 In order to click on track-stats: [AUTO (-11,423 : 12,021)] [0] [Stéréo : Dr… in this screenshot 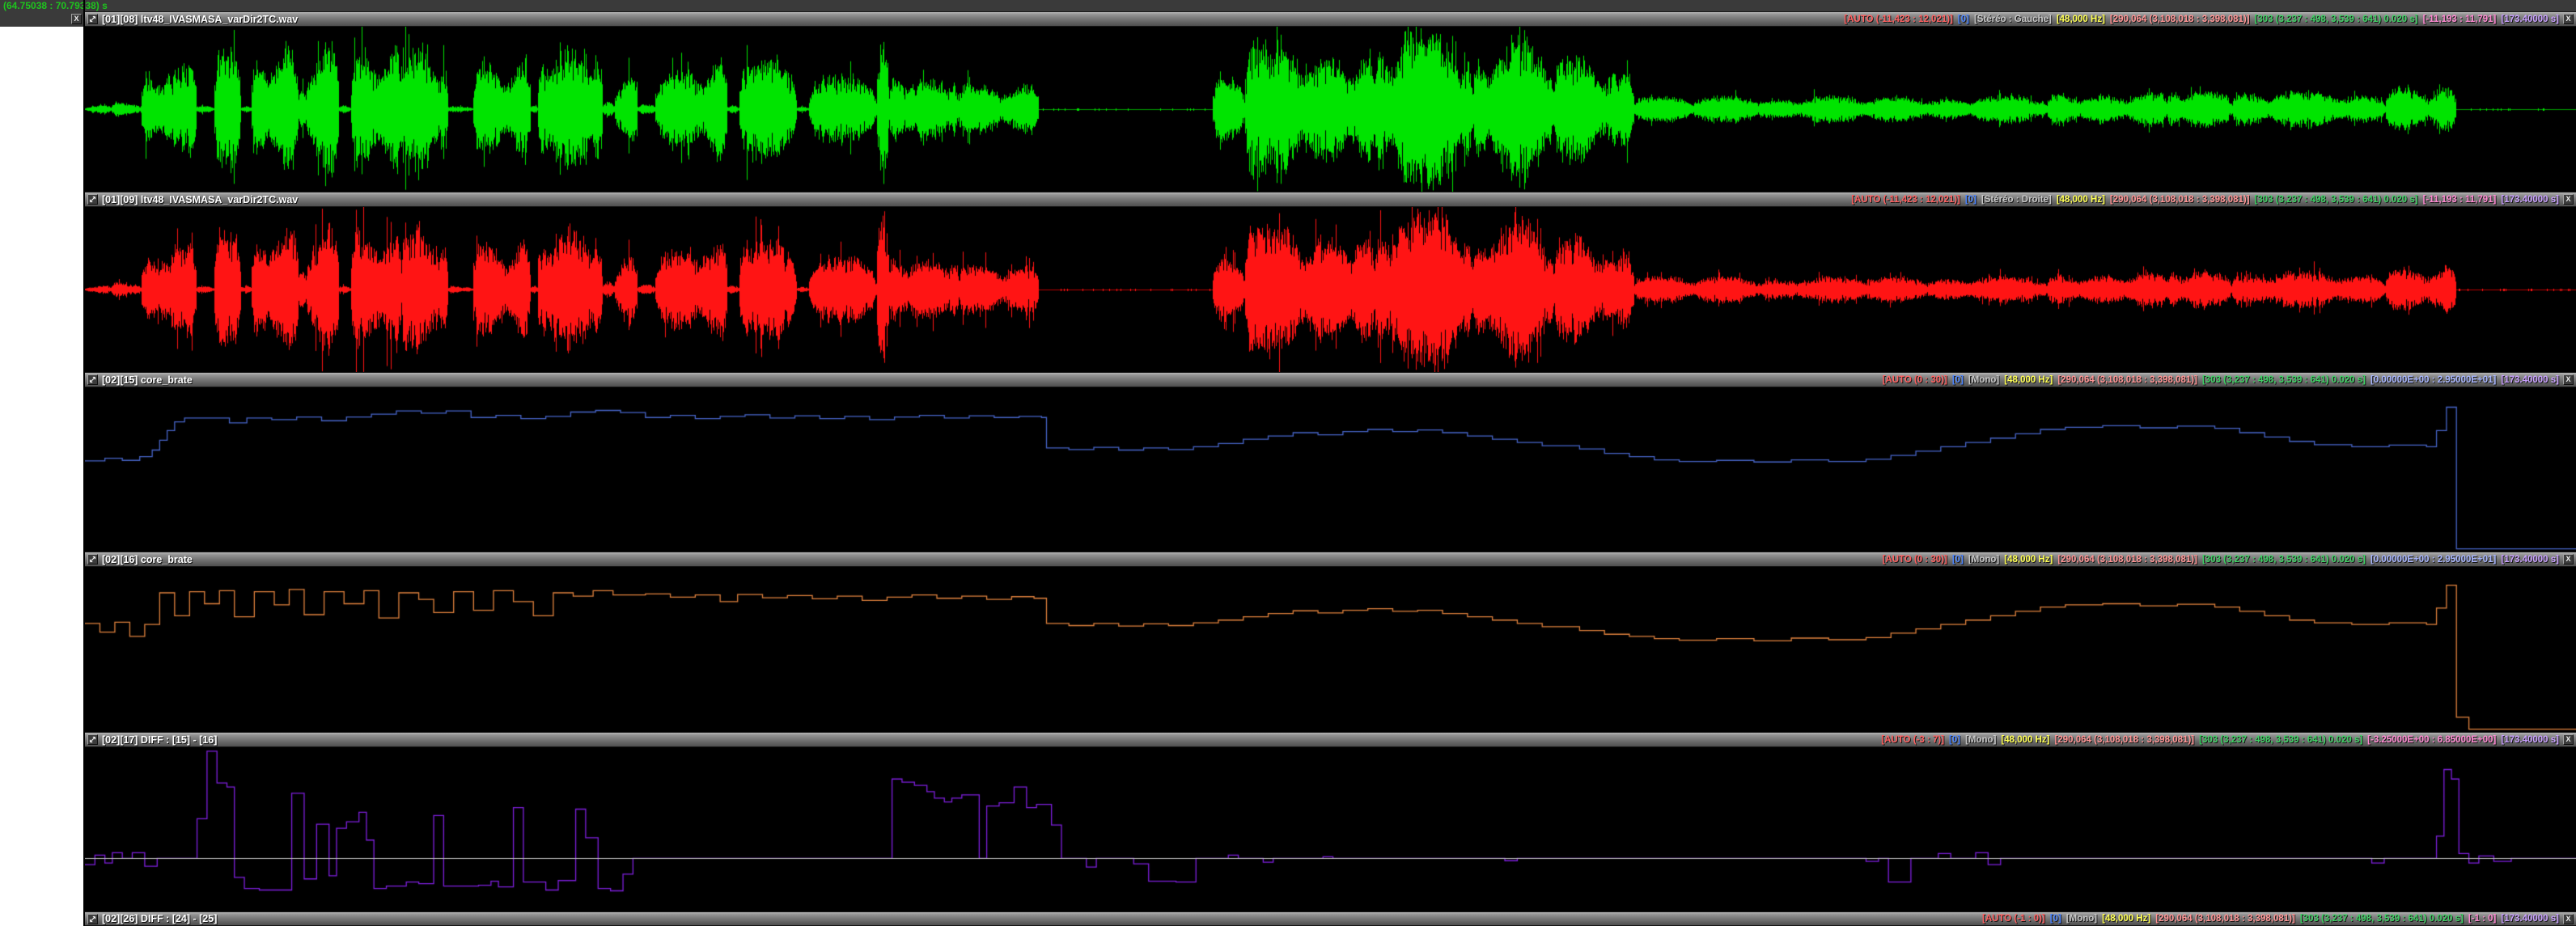, I will do `click(2205, 200)`.